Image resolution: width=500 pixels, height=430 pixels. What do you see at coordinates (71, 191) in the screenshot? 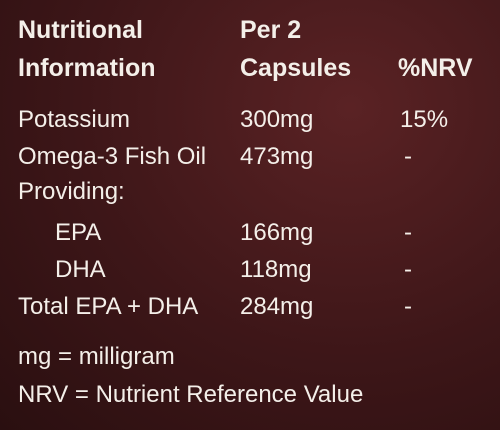
I see `nutrient-name: Providing:` at bounding box center [71, 191].